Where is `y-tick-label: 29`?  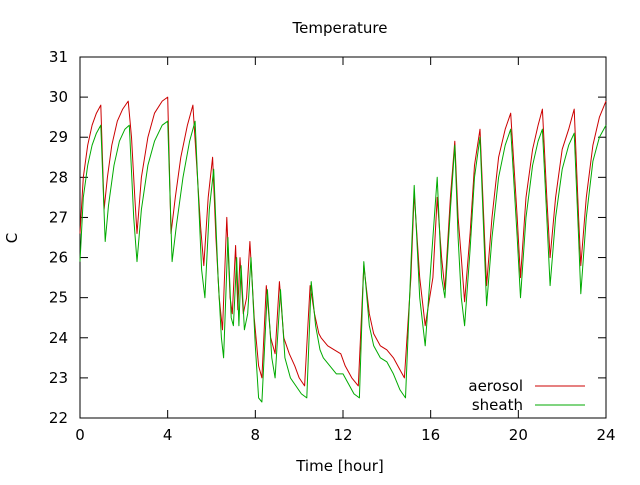 y-tick-label: 29 is located at coordinates (58, 137).